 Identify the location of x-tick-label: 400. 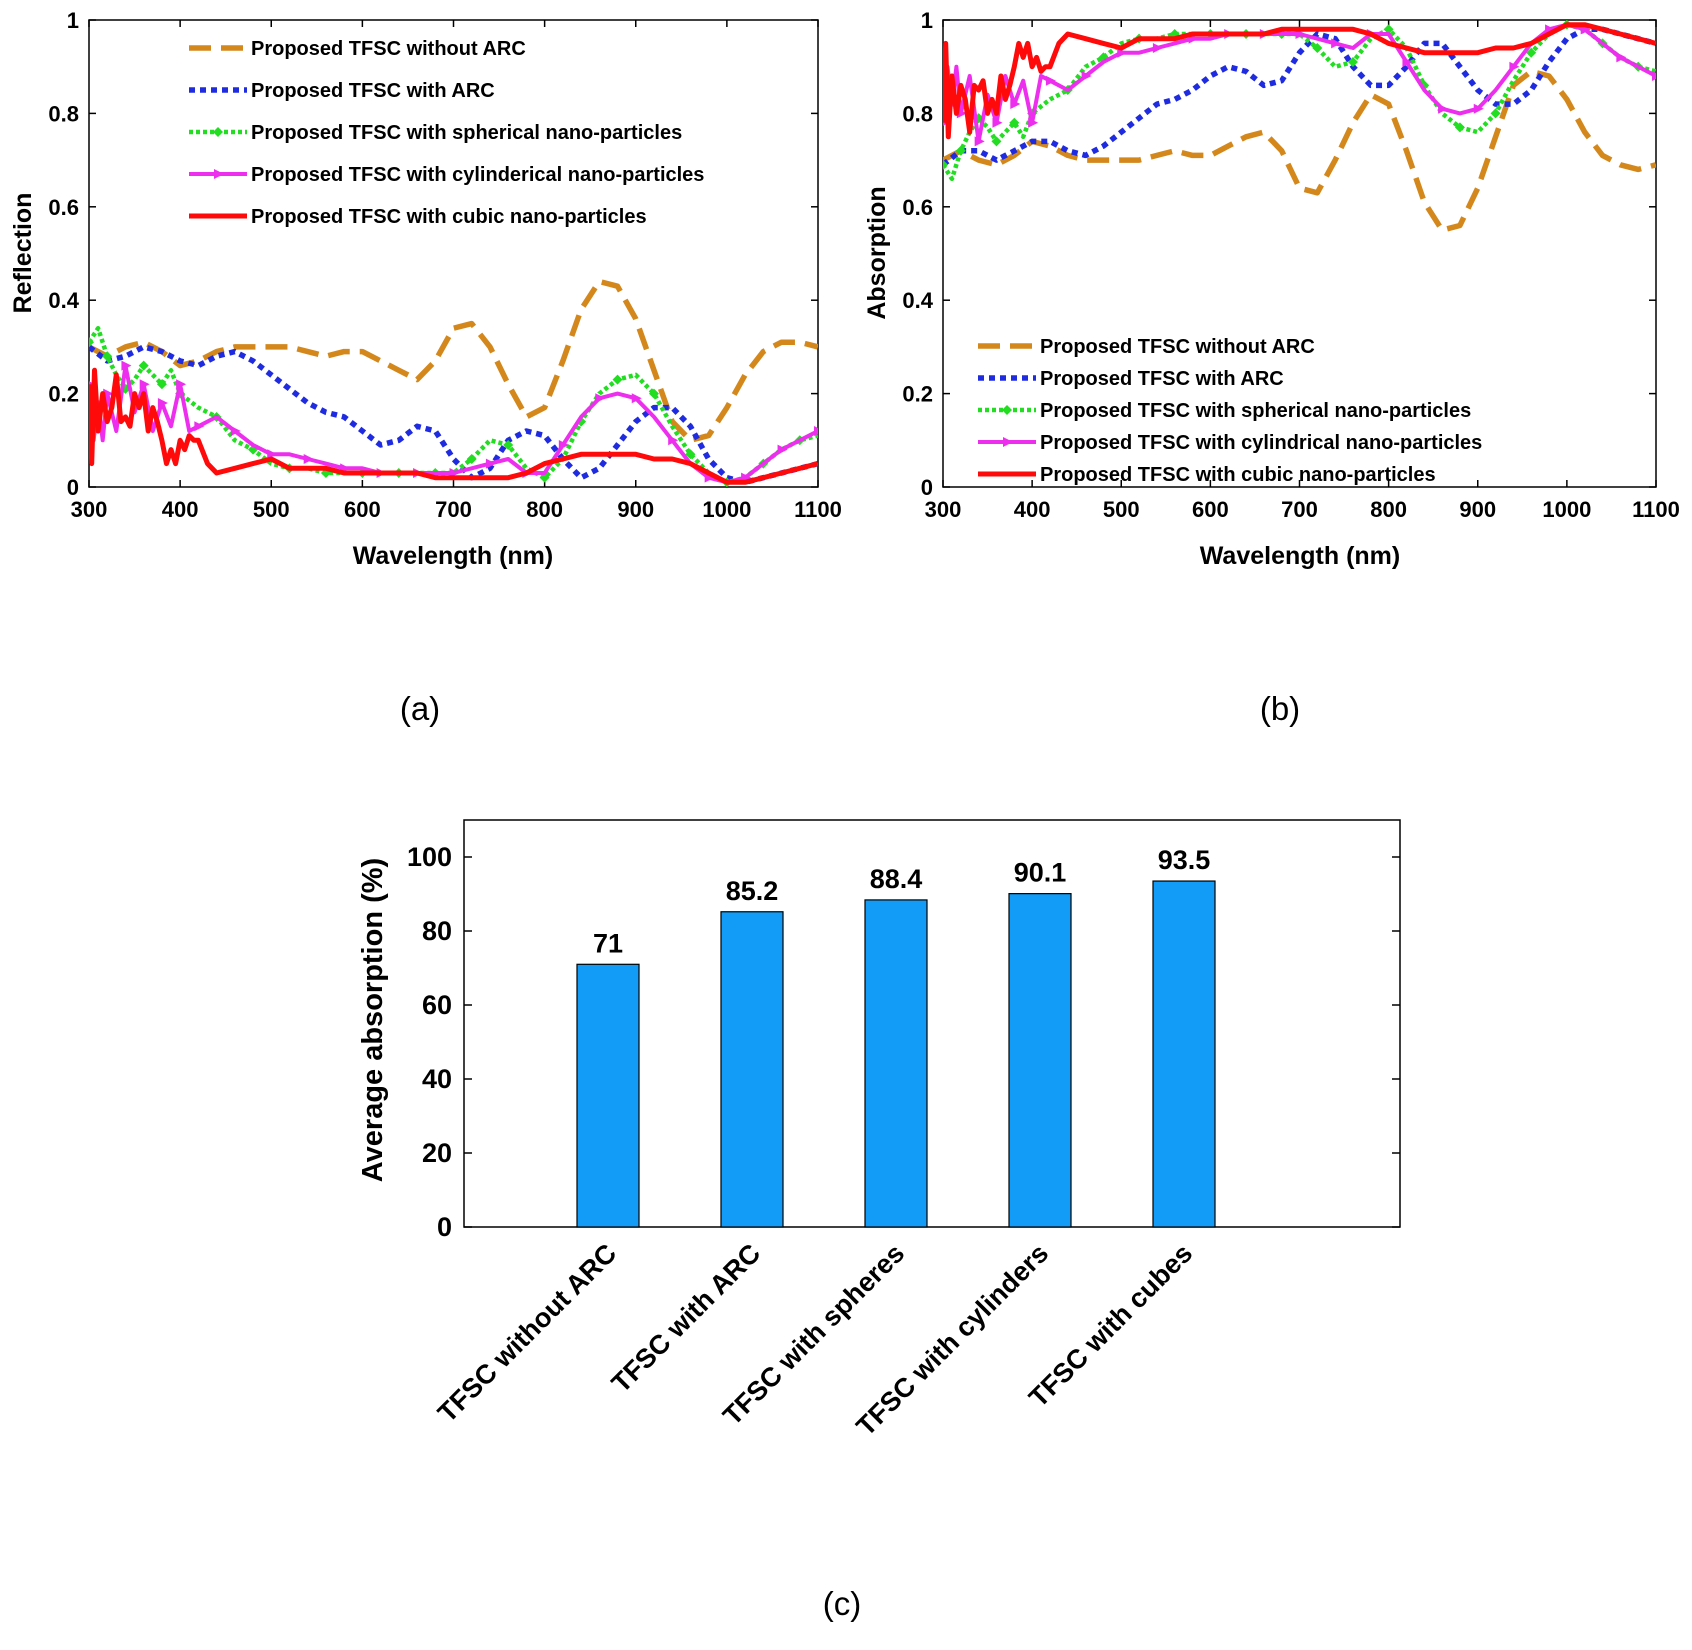
(180, 509).